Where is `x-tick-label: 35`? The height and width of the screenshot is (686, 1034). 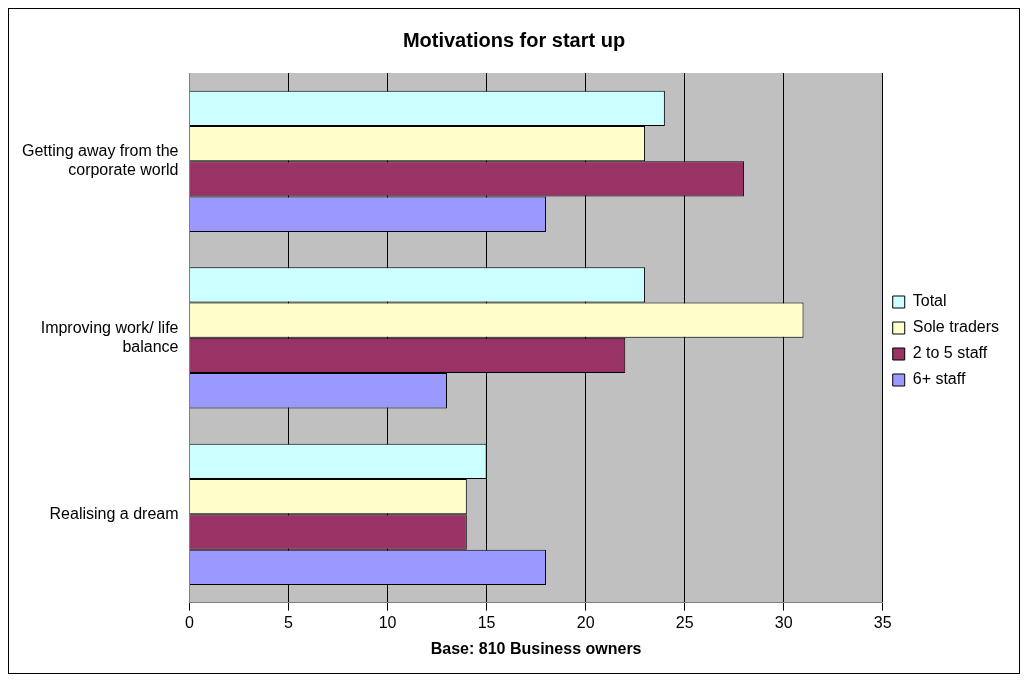 x-tick-label: 35 is located at coordinates (882, 622).